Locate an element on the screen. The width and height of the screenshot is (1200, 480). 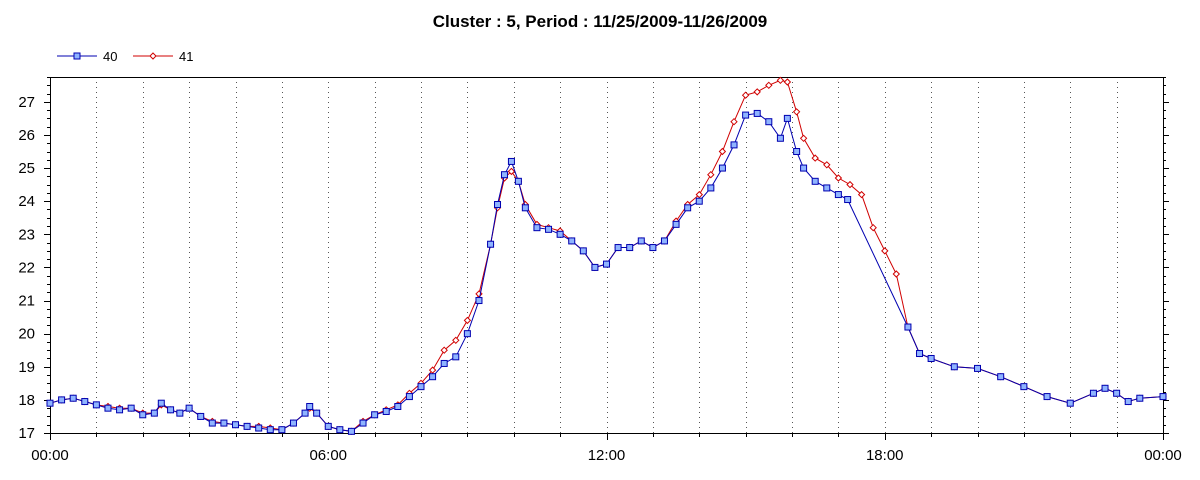
x-tick-label: 06:00 is located at coordinates (328, 455).